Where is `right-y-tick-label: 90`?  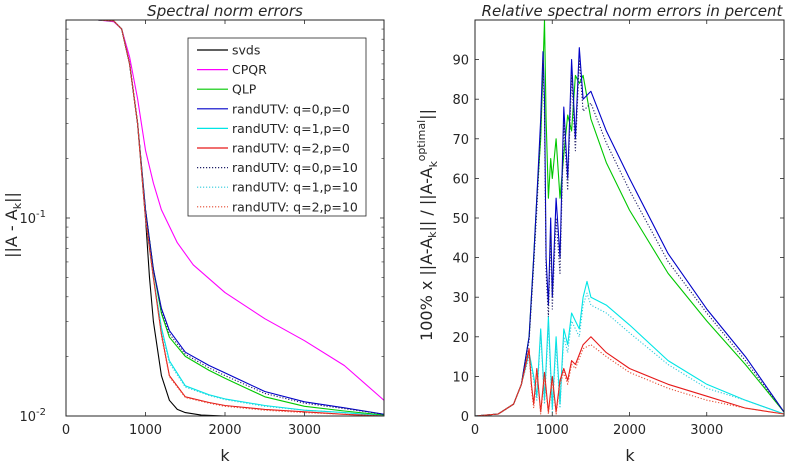
right-y-tick-label: 90 is located at coordinates (460, 61).